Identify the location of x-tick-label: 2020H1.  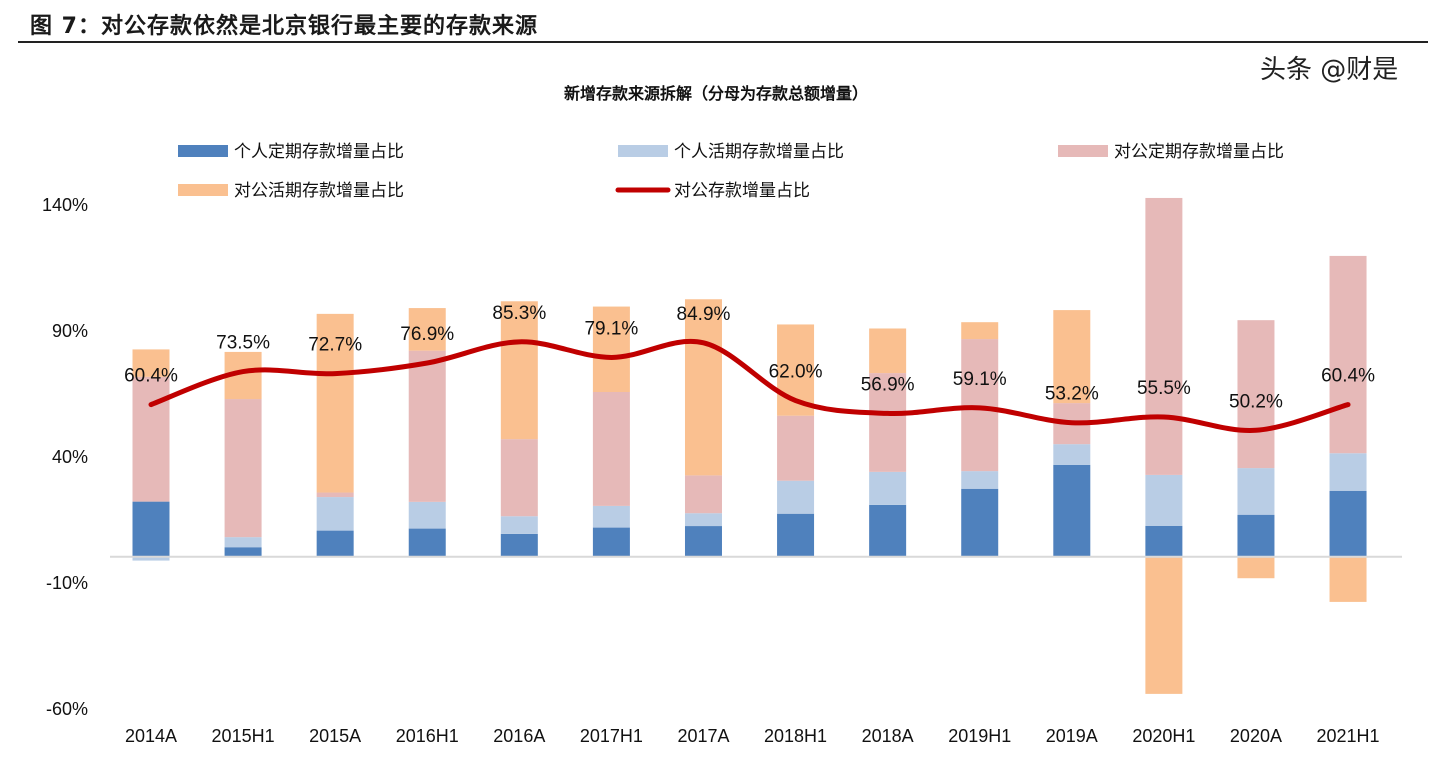
(1163, 736).